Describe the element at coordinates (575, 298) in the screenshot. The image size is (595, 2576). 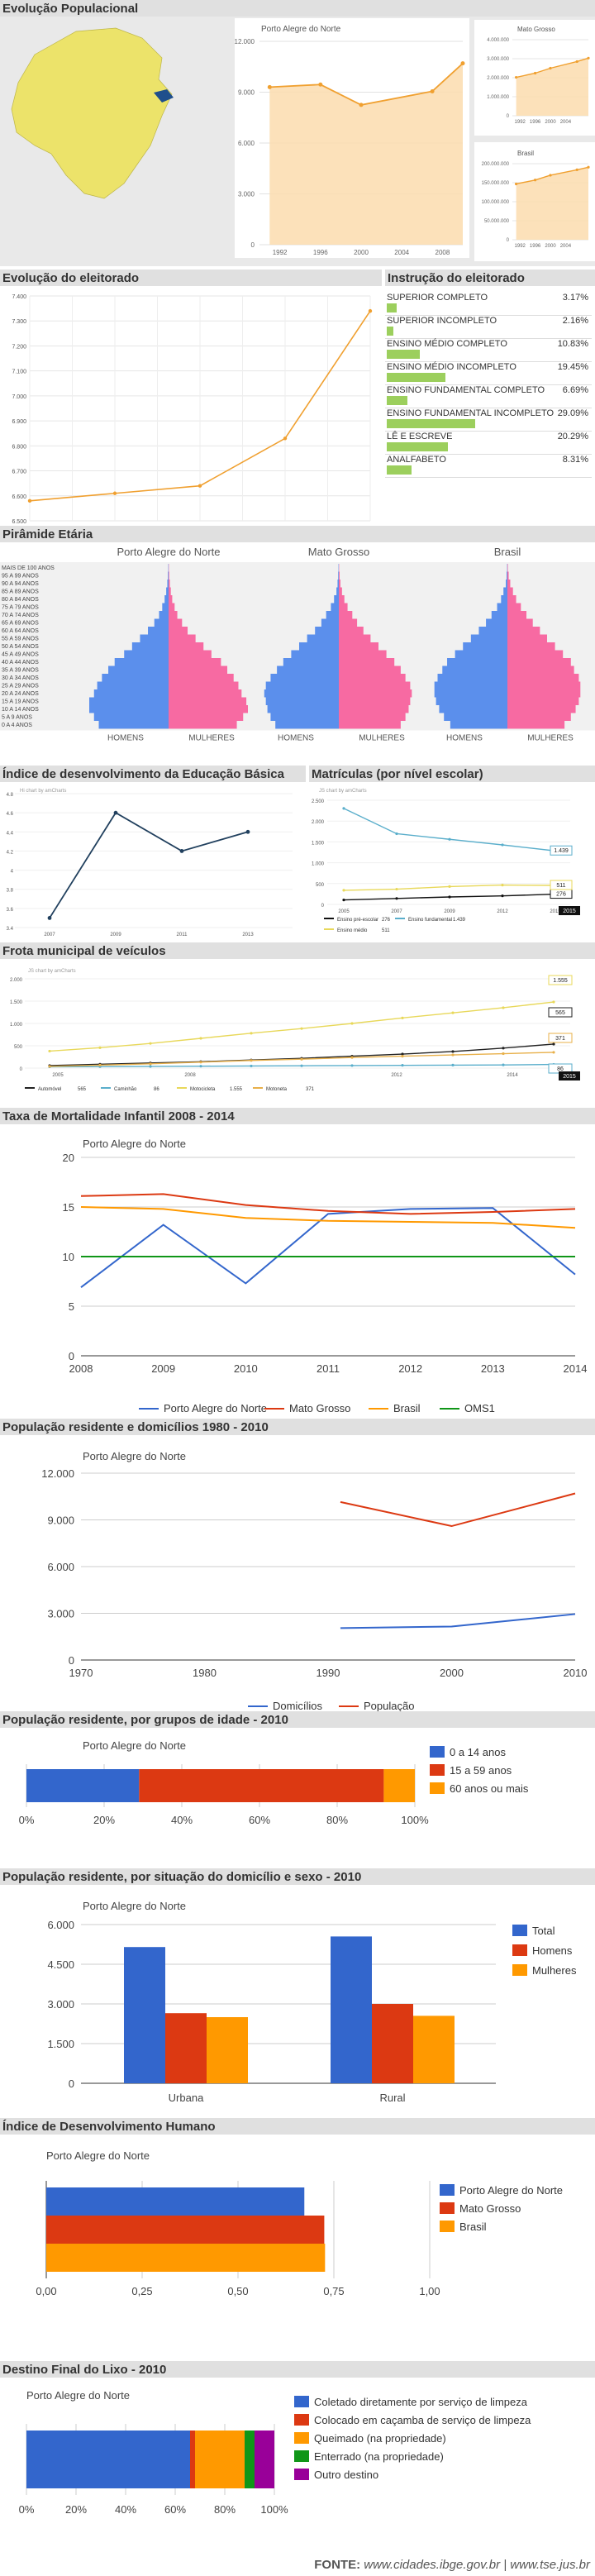
I see `education-percent: 3.17%` at that location.